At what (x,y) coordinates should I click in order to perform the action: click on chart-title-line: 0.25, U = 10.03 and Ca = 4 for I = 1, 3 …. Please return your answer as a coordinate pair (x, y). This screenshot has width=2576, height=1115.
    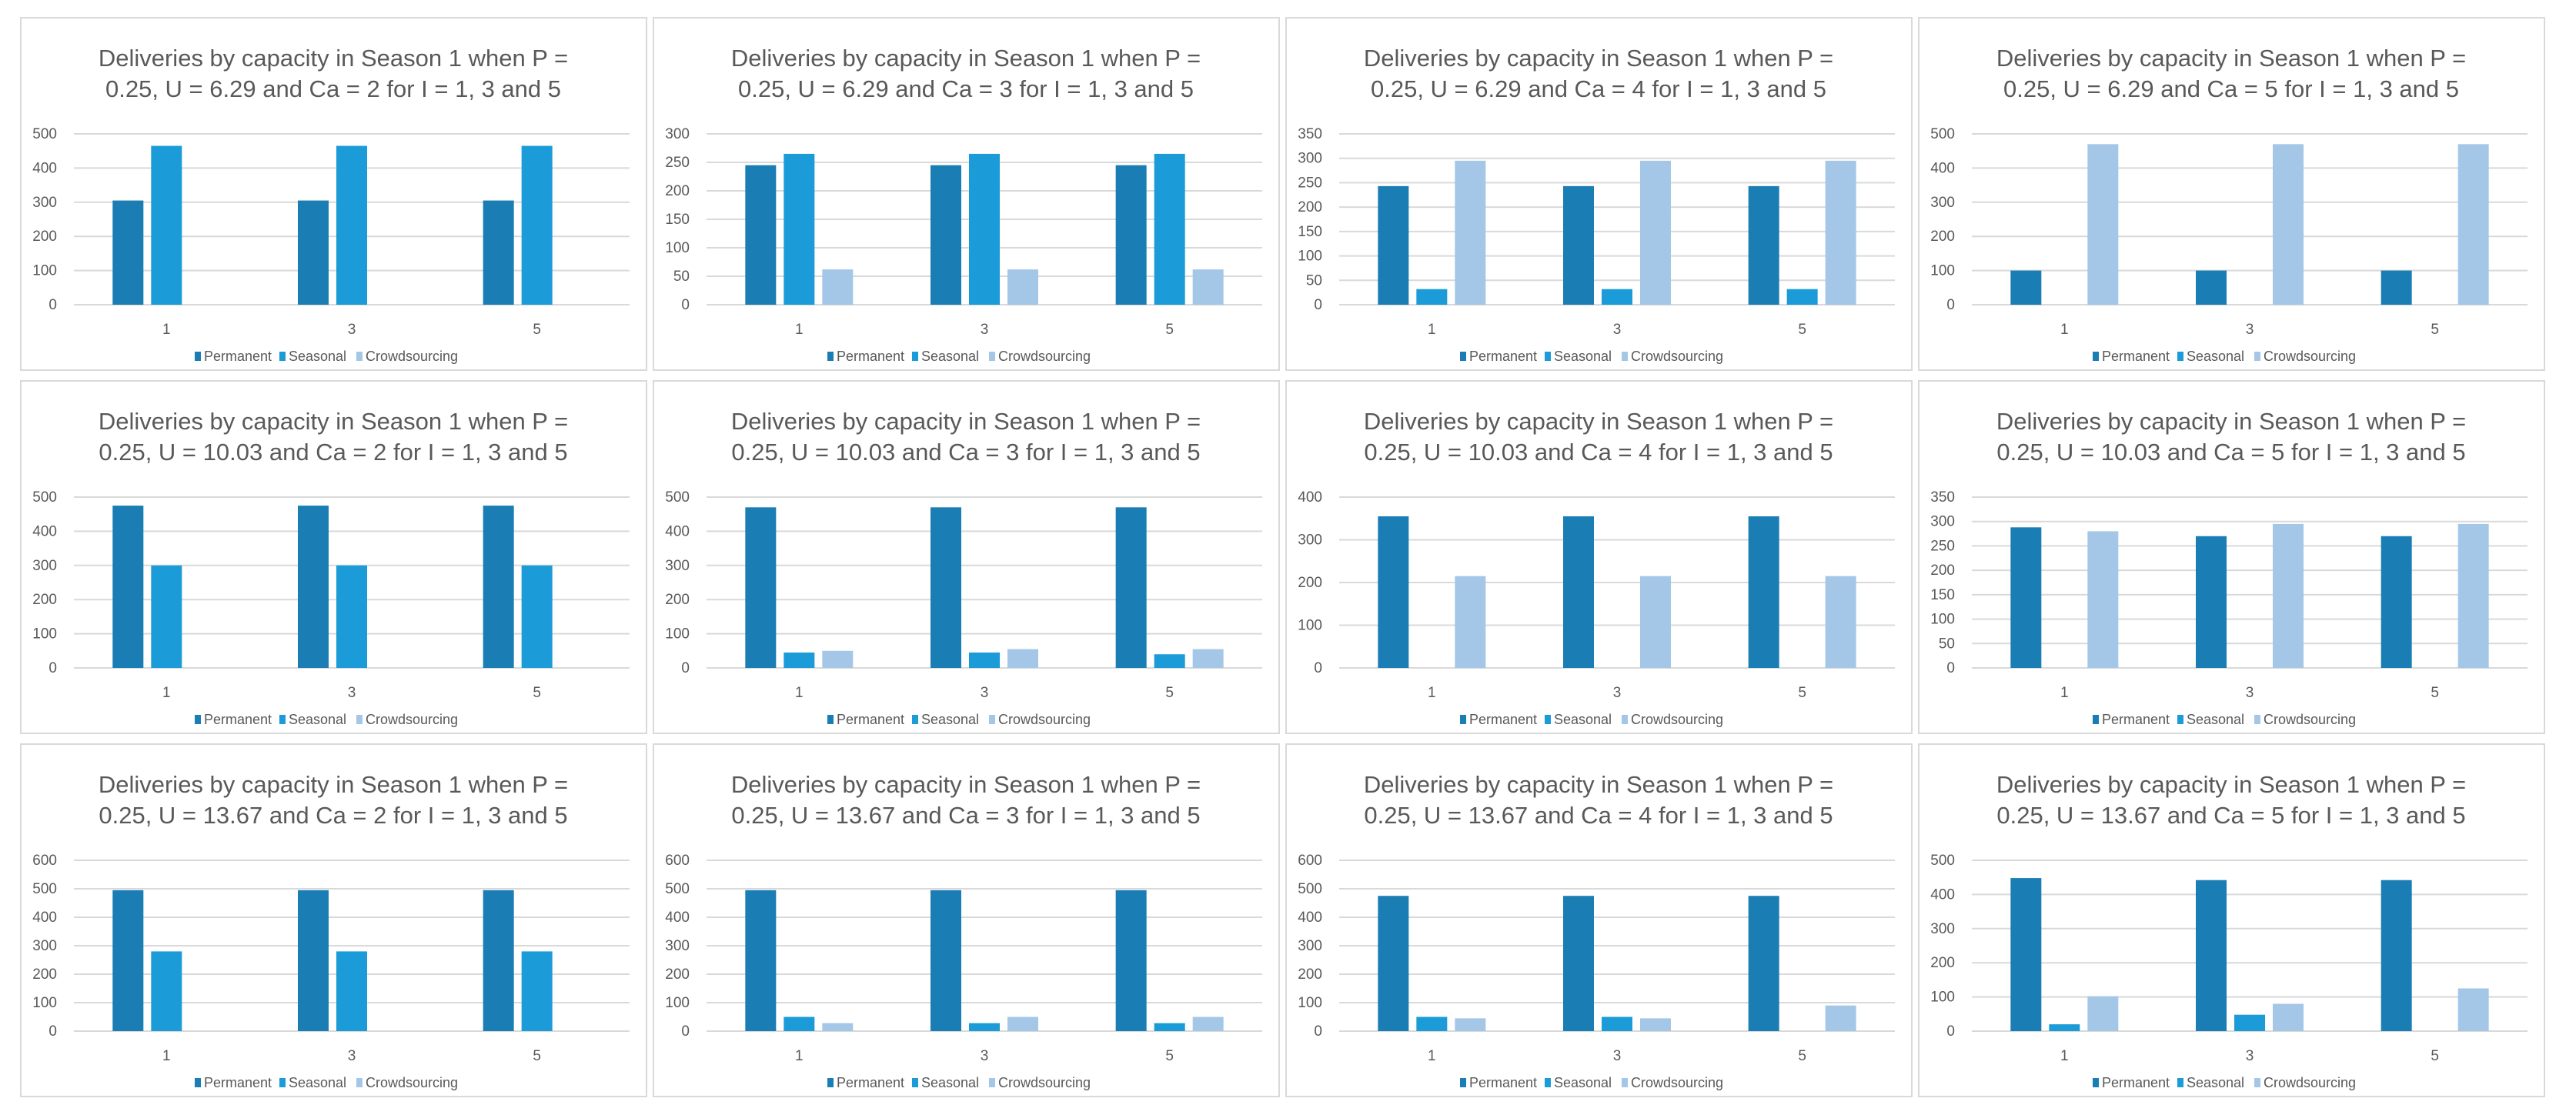
    Looking at the image, I should click on (1598, 452).